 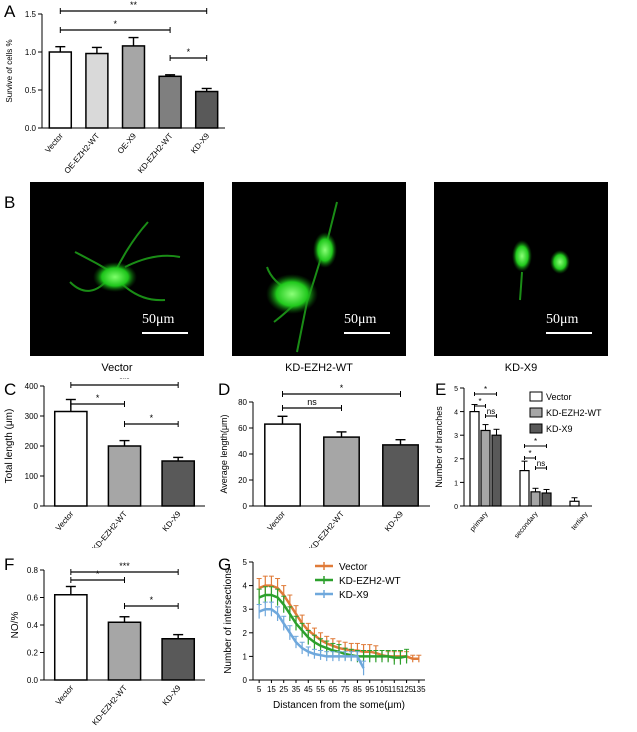 What do you see at coordinates (31, 14) in the screenshot?
I see `y-tick-label: 1.5` at bounding box center [31, 14].